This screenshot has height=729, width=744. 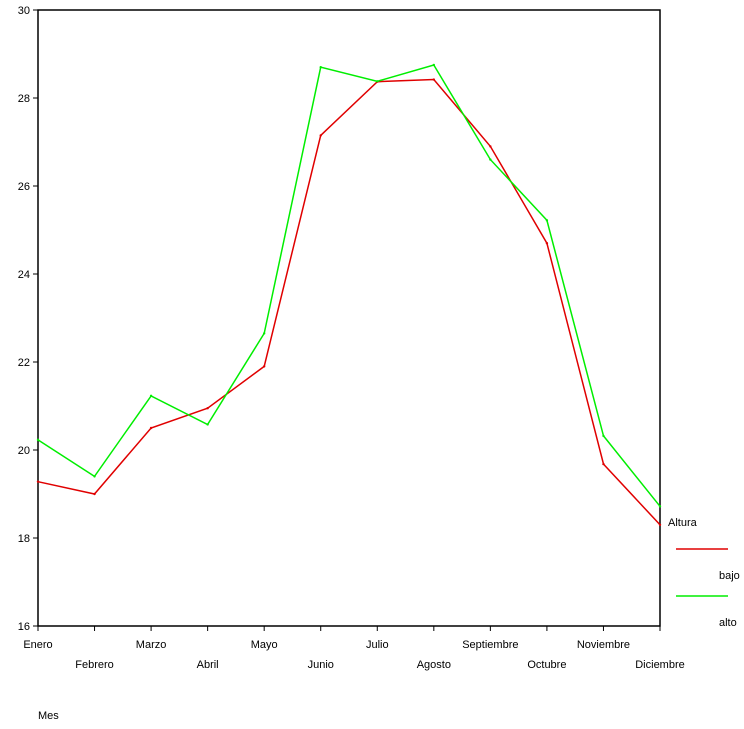 I want to click on x-tick-label: Marzo, so click(x=151, y=645).